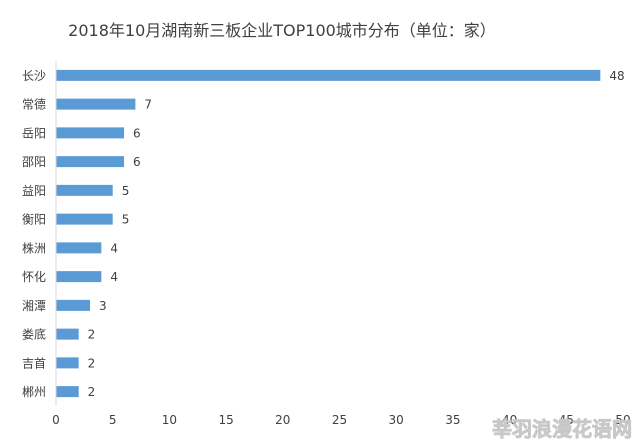 The image size is (640, 446). What do you see at coordinates (562, 429) in the screenshot?
I see `watermark-text: 莘羽浪漫花语网` at bounding box center [562, 429].